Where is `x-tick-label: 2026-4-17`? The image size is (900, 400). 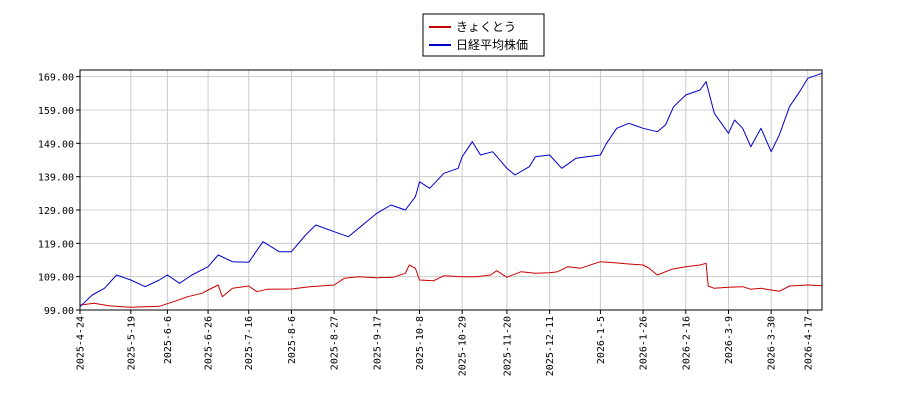 x-tick-label: 2026-4-17 is located at coordinates (808, 343).